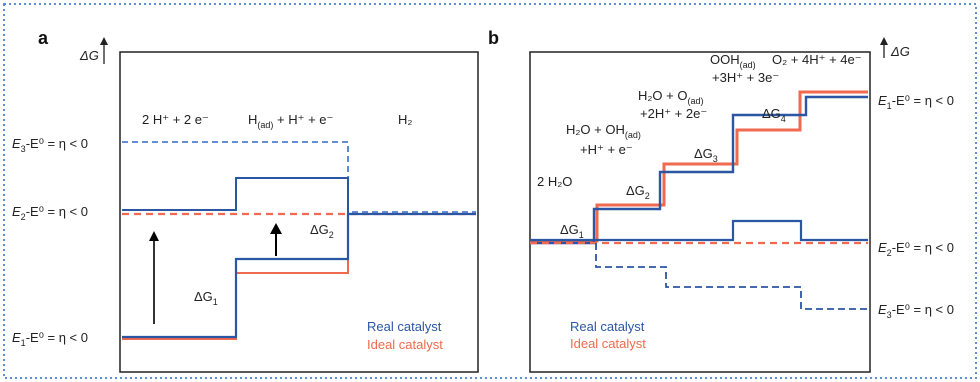 This screenshot has height=382, width=980. What do you see at coordinates (817, 59) in the screenshot?
I see `panel-b-state-4: O₂ + 4H⁺ + 4e⁻` at bounding box center [817, 59].